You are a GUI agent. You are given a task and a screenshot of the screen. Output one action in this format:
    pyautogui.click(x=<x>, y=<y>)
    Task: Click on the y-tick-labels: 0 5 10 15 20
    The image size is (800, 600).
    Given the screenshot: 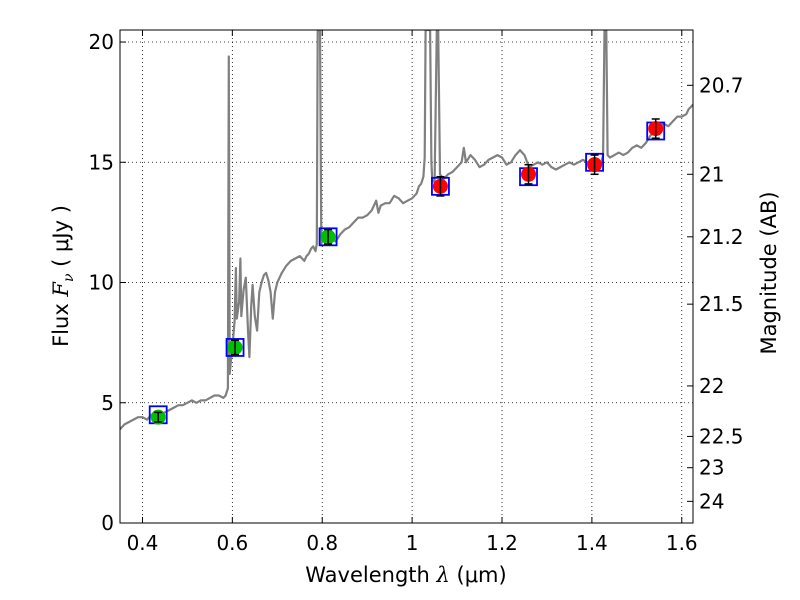 What is the action you would take?
    pyautogui.click(x=101, y=282)
    